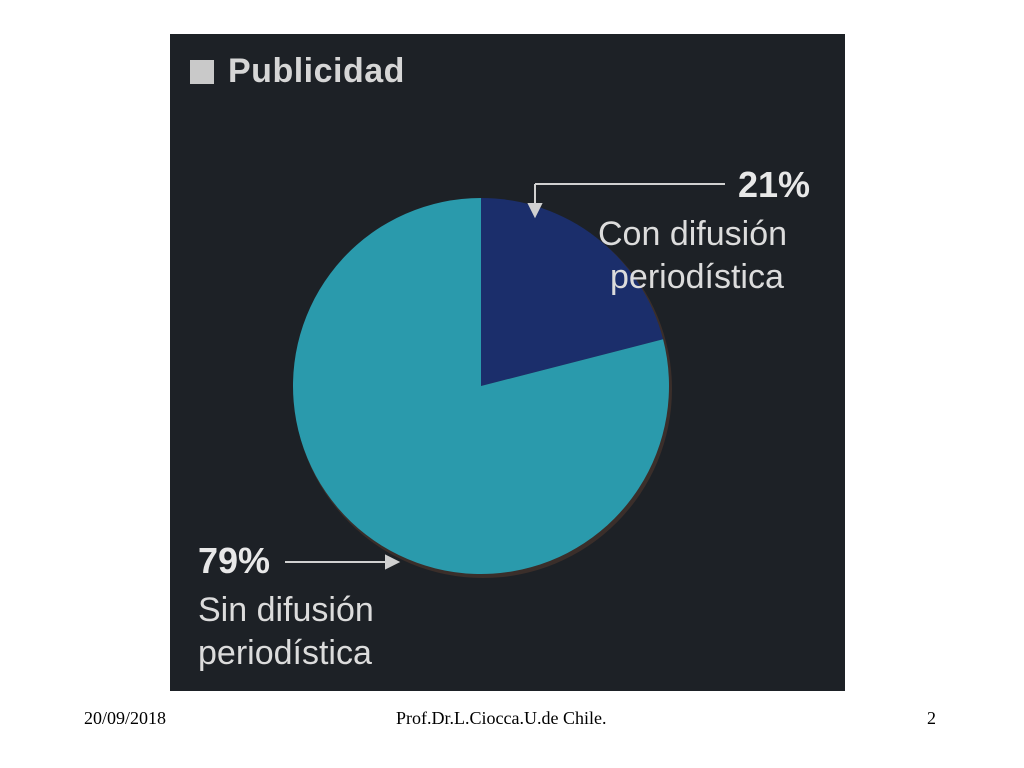 The width and height of the screenshot is (1024, 768). What do you see at coordinates (693, 234) in the screenshot?
I see `slice-con-difusion-label-1: Con difusión` at bounding box center [693, 234].